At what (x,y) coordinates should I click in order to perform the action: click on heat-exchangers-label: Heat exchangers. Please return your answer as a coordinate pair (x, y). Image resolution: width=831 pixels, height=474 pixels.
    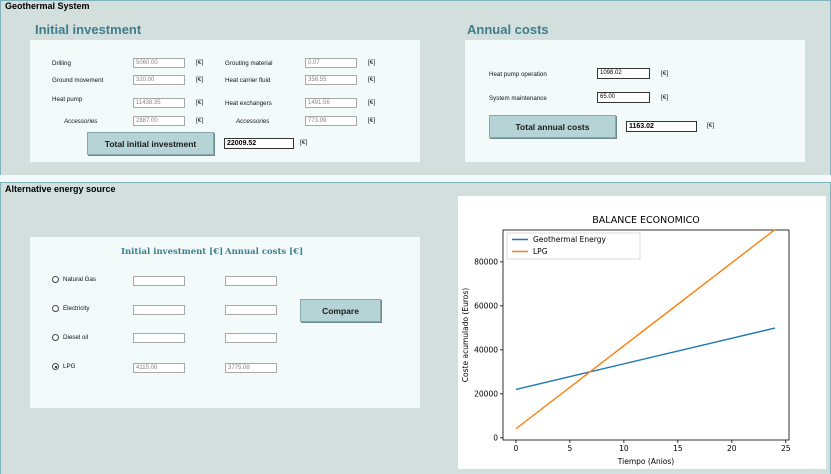
    Looking at the image, I should click on (248, 103).